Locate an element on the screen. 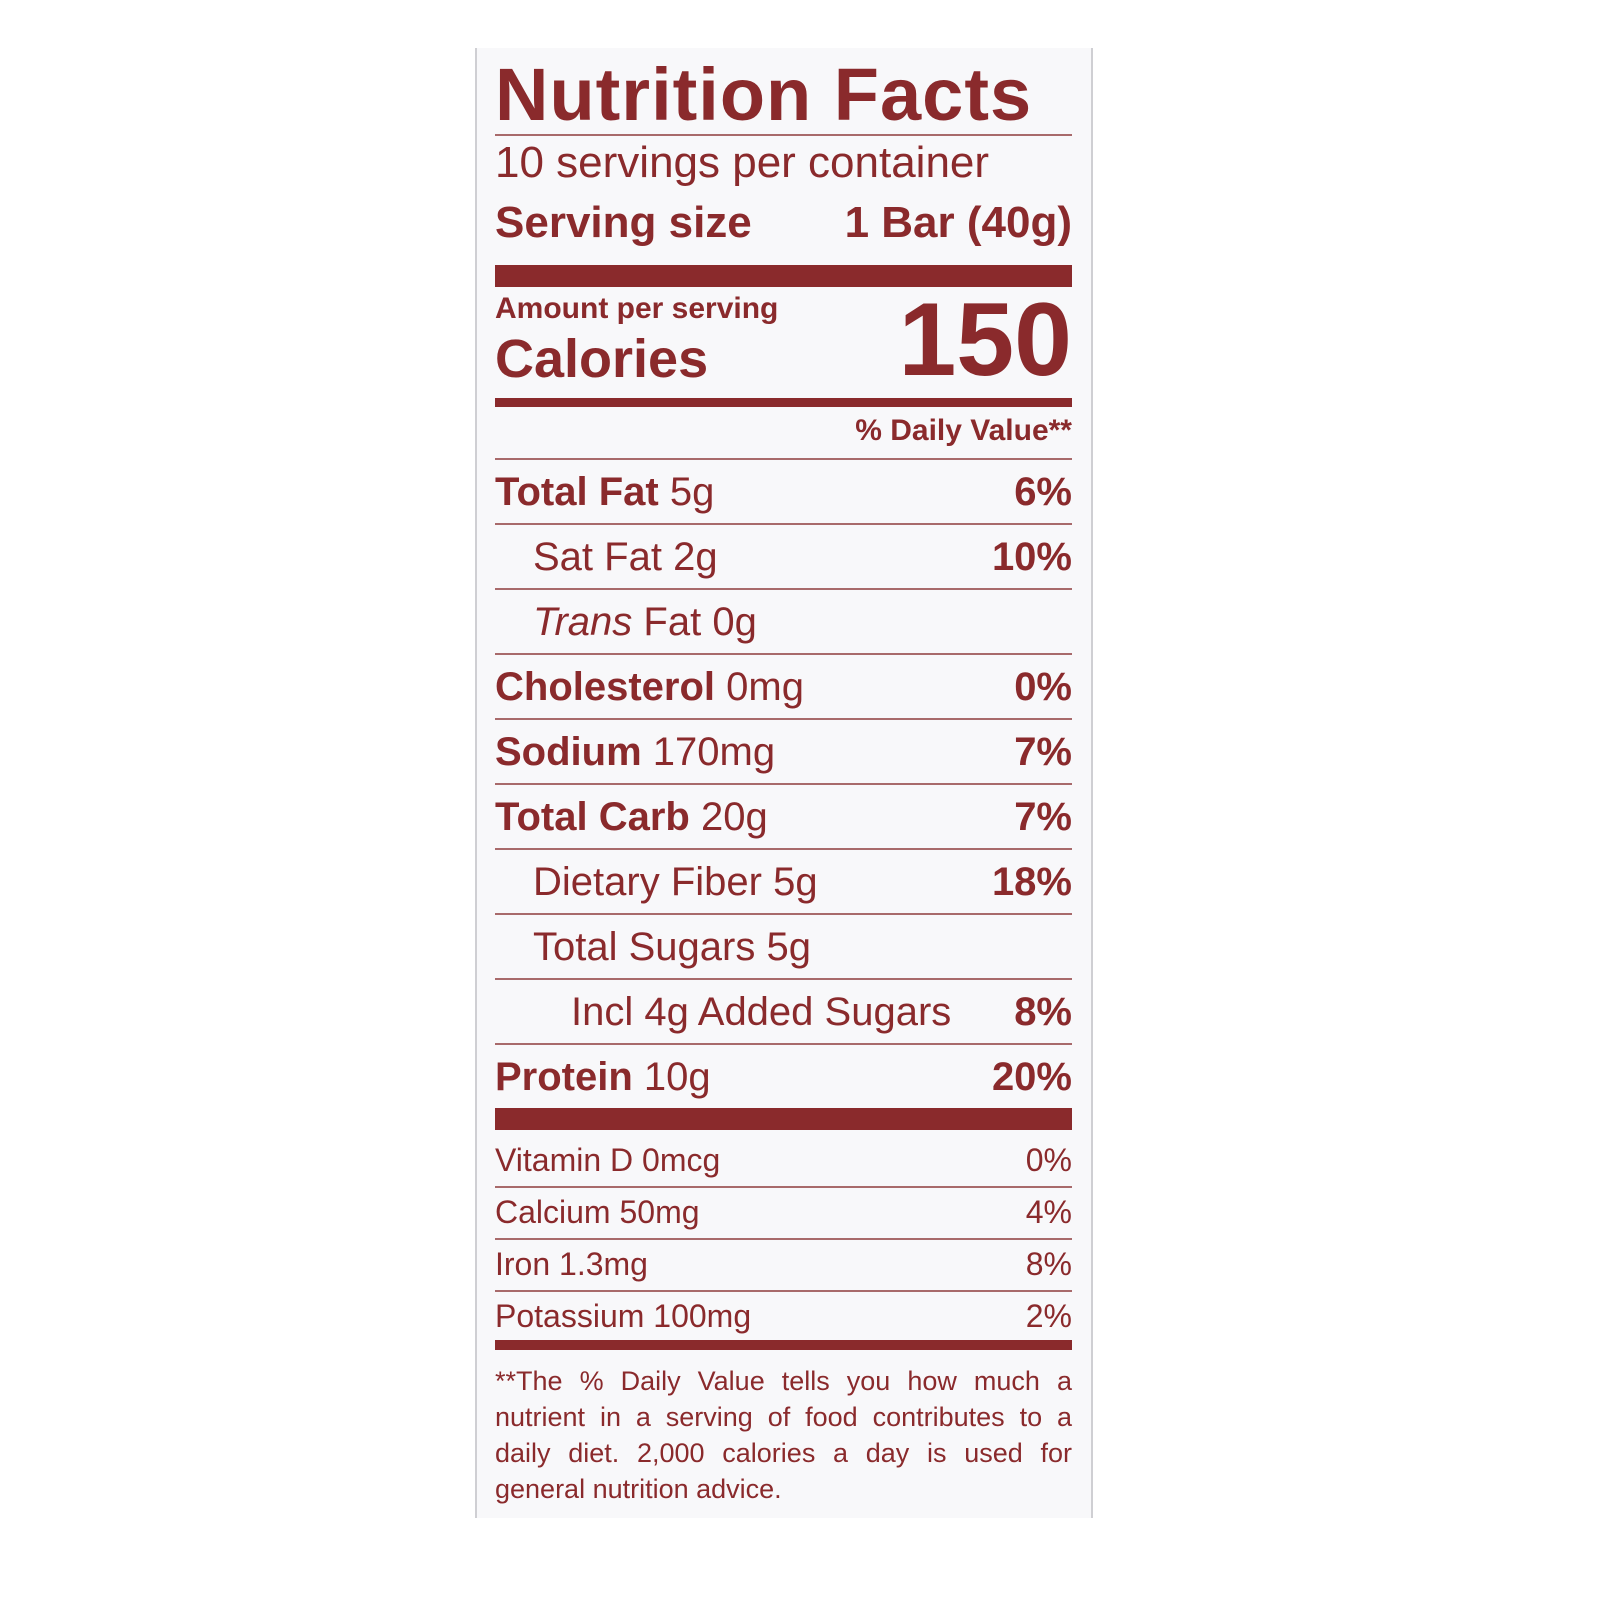  vitamin-daily-value: 4% is located at coordinates (1048, 1211).